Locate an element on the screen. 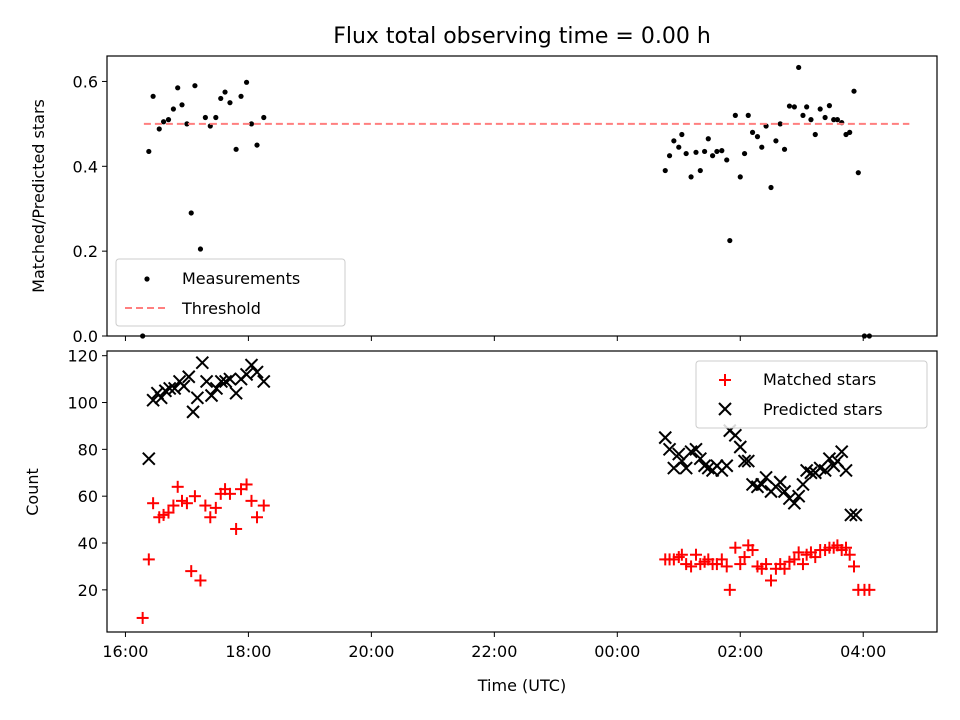 This screenshot has width=960, height=720. legend-threshold-label: Threshold is located at coordinates (221, 308).